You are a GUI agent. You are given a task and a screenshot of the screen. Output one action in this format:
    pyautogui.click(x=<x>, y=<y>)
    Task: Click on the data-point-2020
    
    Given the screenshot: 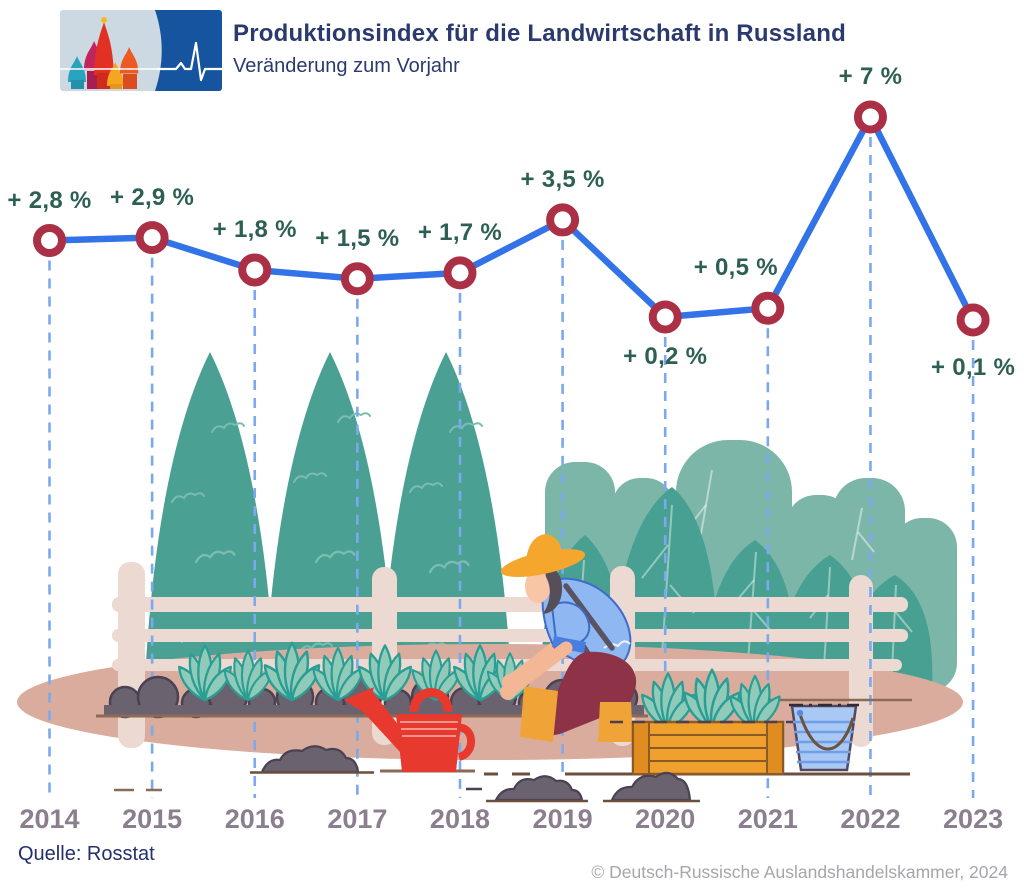 What is the action you would take?
    pyautogui.click(x=665, y=317)
    